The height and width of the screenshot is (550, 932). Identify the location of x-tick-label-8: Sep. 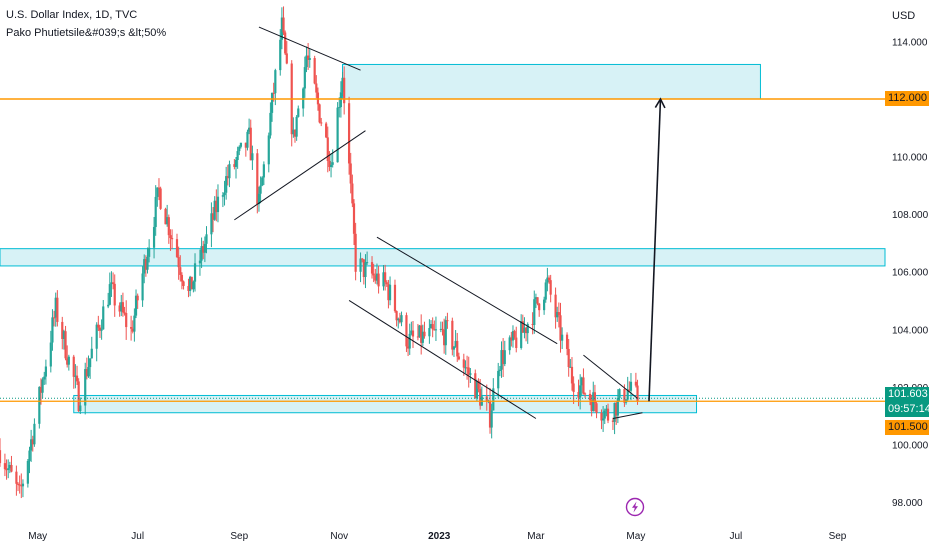
(838, 536).